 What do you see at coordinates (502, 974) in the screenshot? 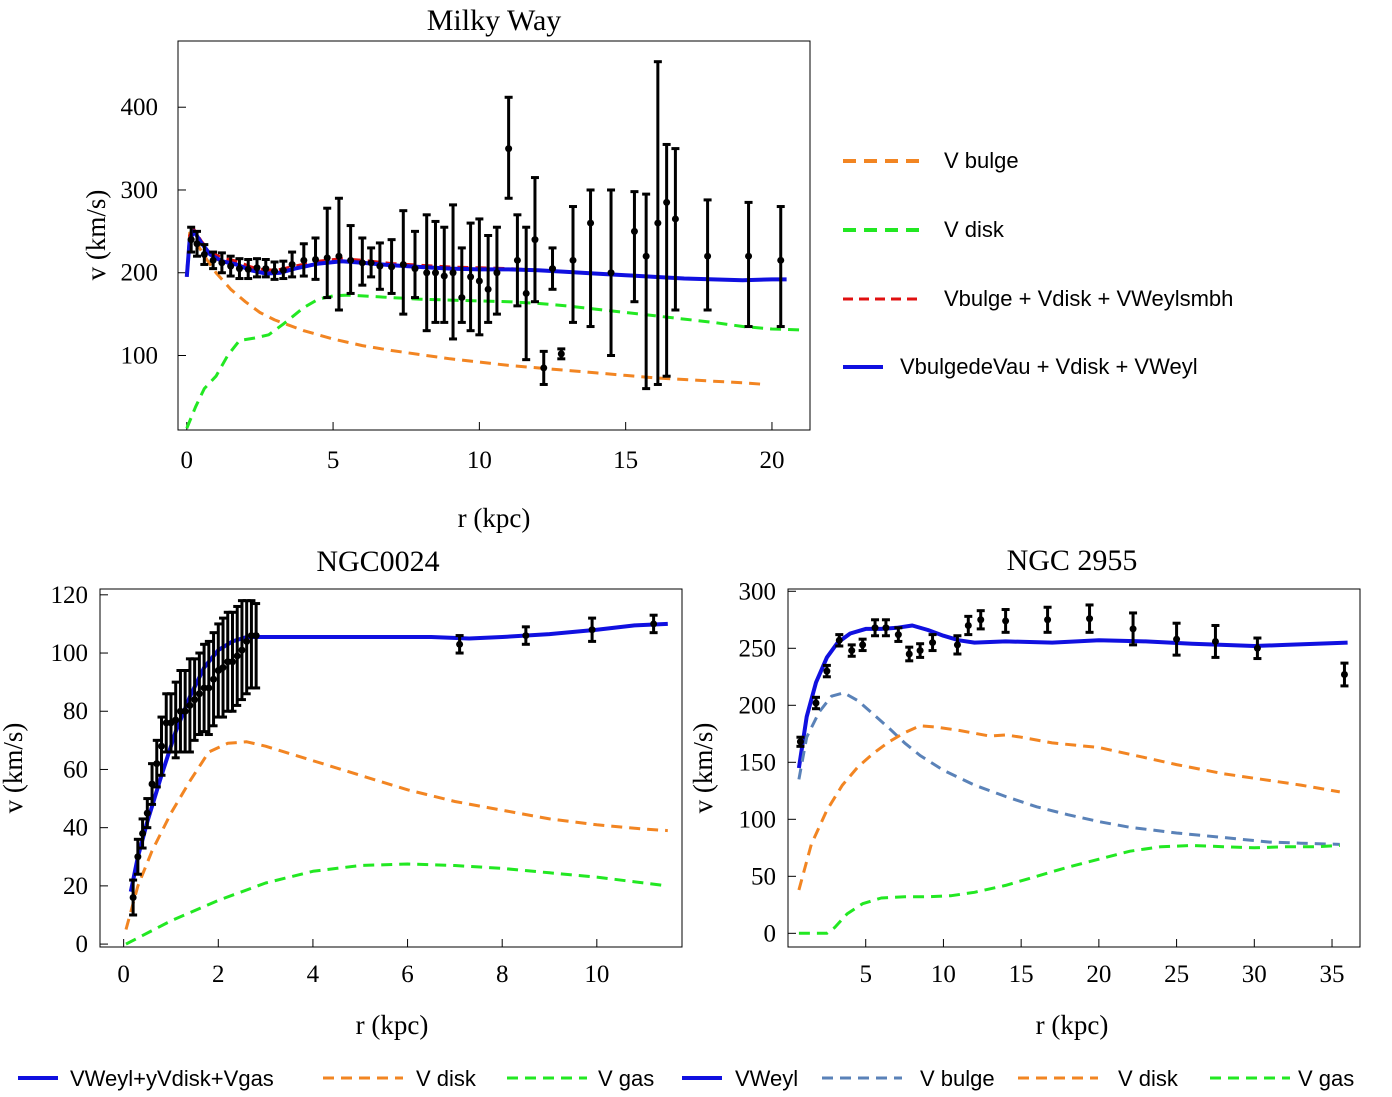
I see `x-tick-label: 8` at bounding box center [502, 974].